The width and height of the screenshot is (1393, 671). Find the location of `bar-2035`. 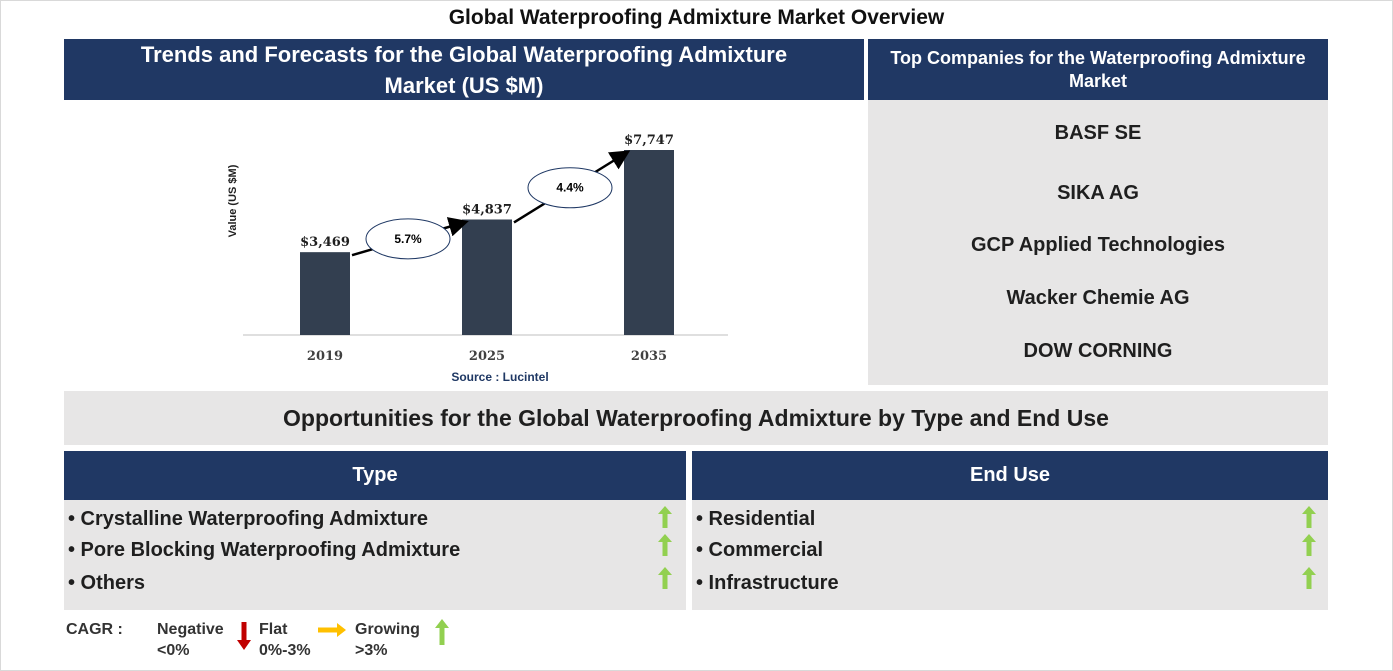

bar-2035 is located at coordinates (649, 242).